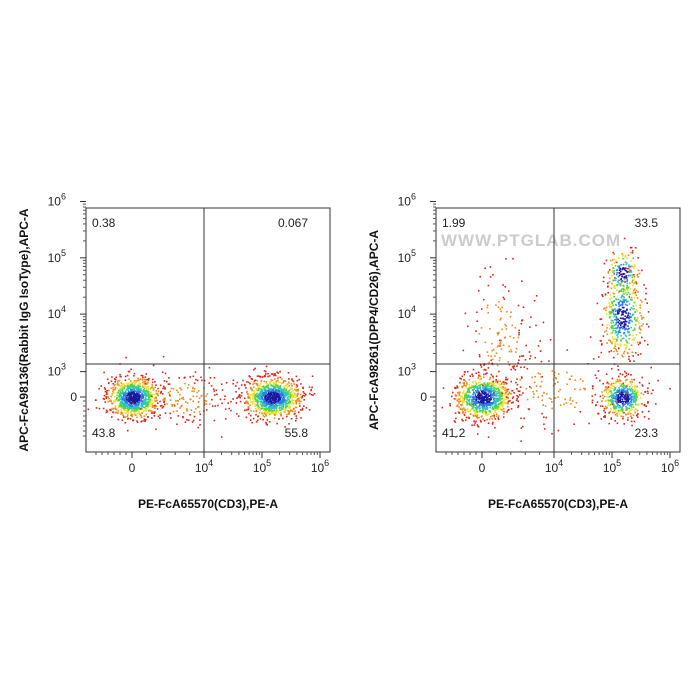 This screenshot has height=700, width=700. What do you see at coordinates (423, 397) in the screenshot?
I see `y-tick-label: 0` at bounding box center [423, 397].